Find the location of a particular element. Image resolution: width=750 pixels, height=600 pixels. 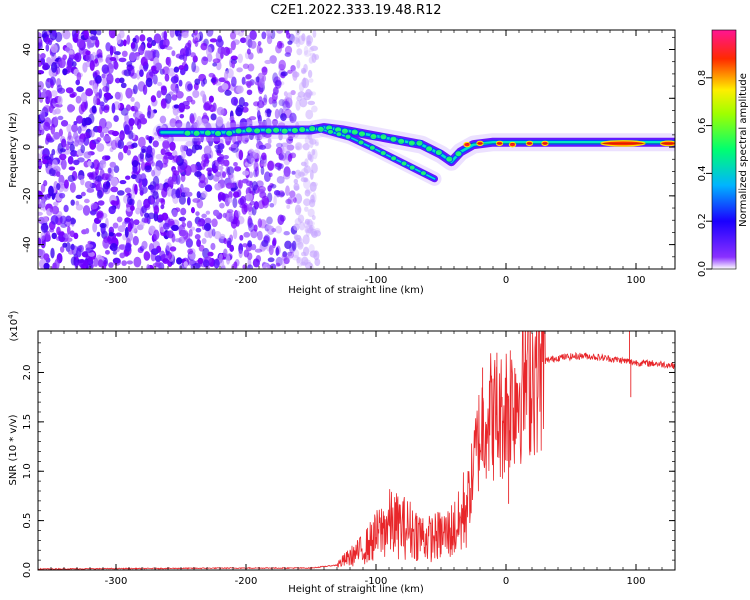

figure-title: C2E1.2022.333.19.48.R12 is located at coordinates (355, 10).